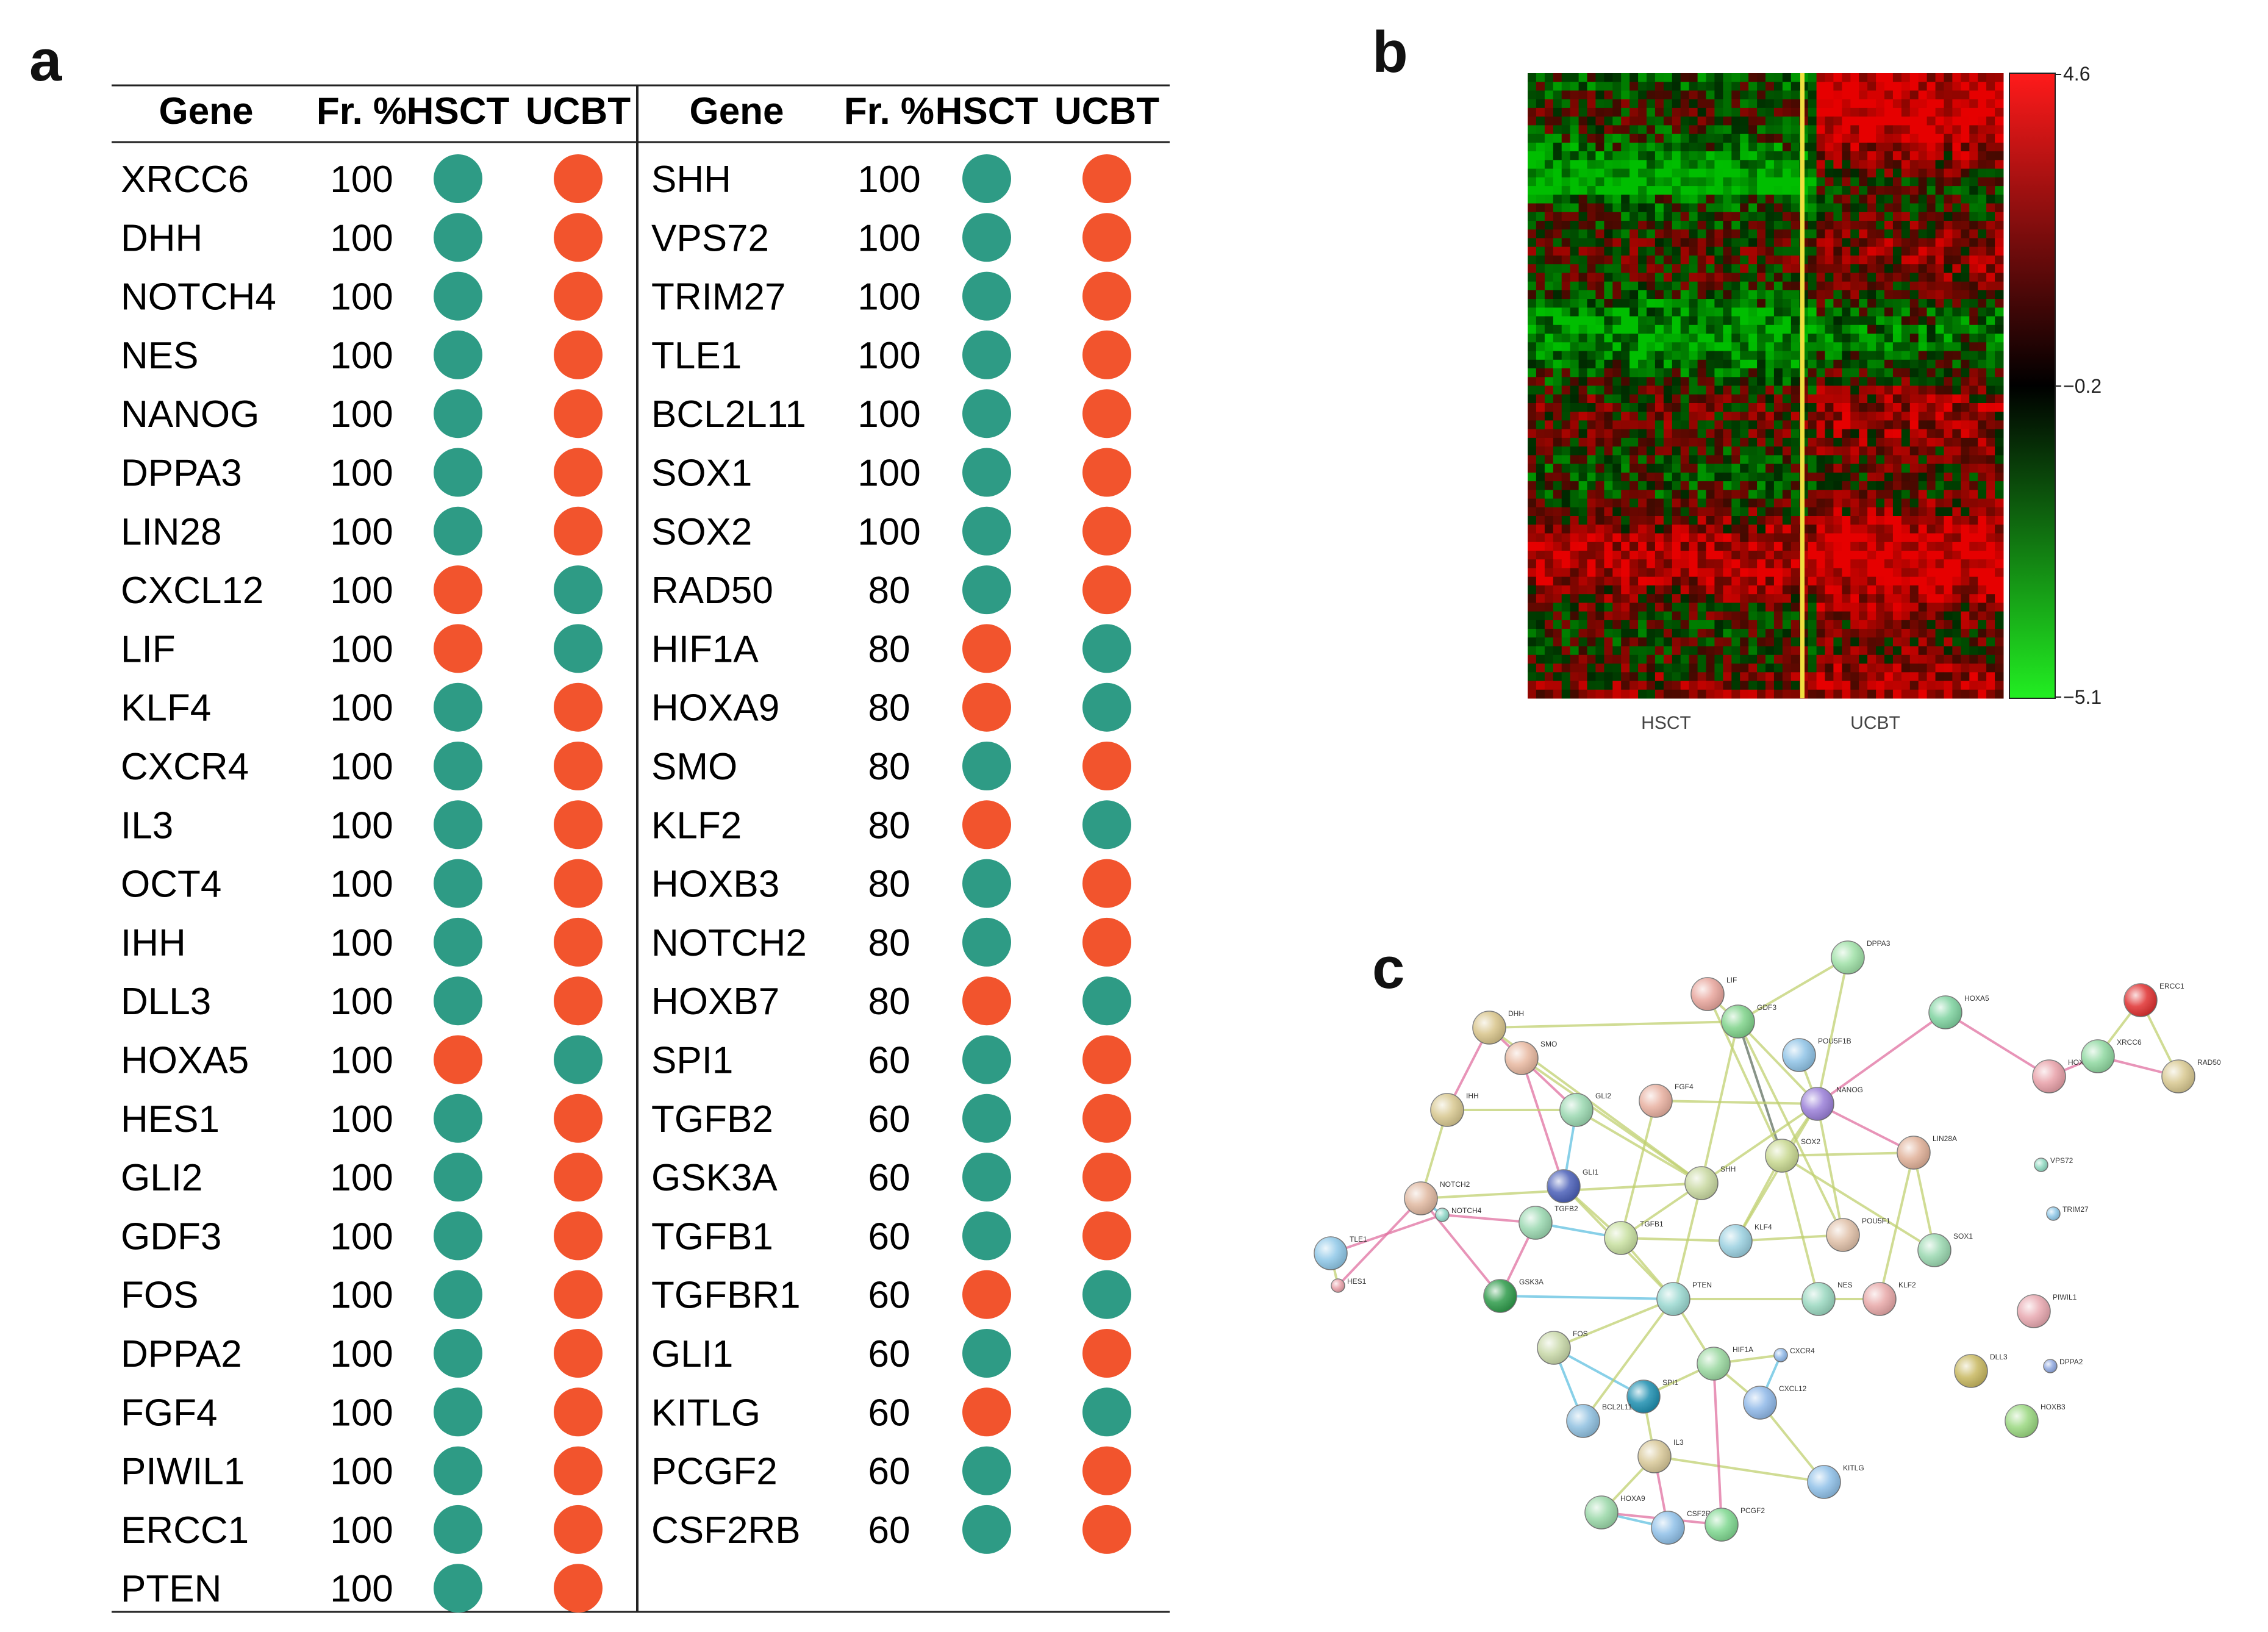  What do you see at coordinates (1739, 1469) in the screenshot?
I see `network-edge` at bounding box center [1739, 1469].